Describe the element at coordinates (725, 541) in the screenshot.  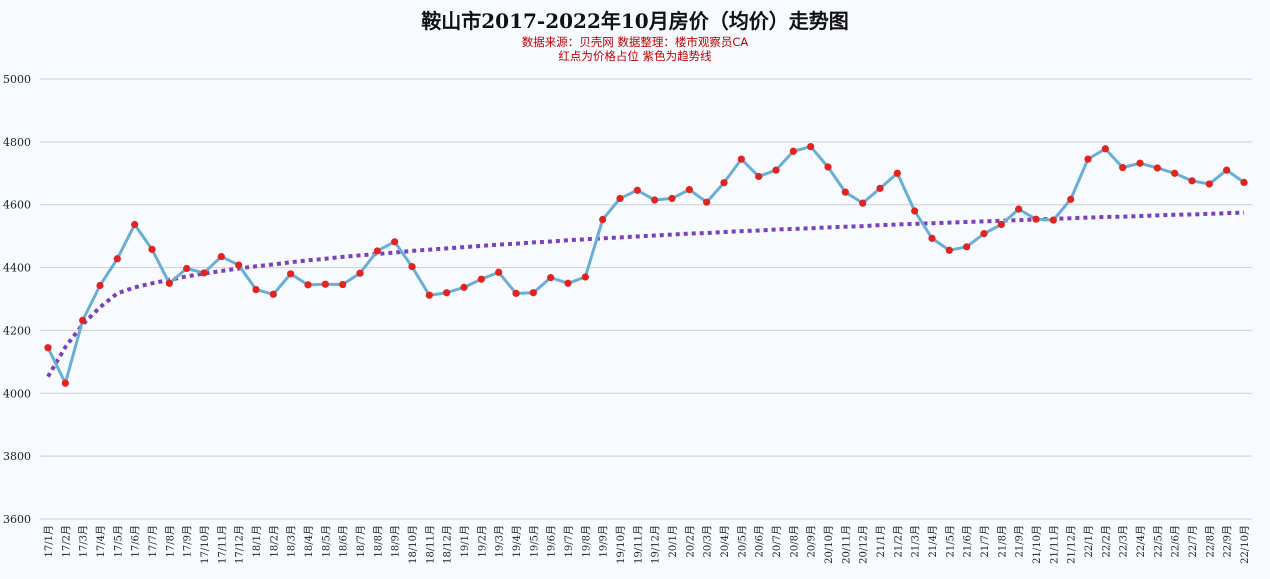
I see `x-tick-label: 20/4月` at that location.